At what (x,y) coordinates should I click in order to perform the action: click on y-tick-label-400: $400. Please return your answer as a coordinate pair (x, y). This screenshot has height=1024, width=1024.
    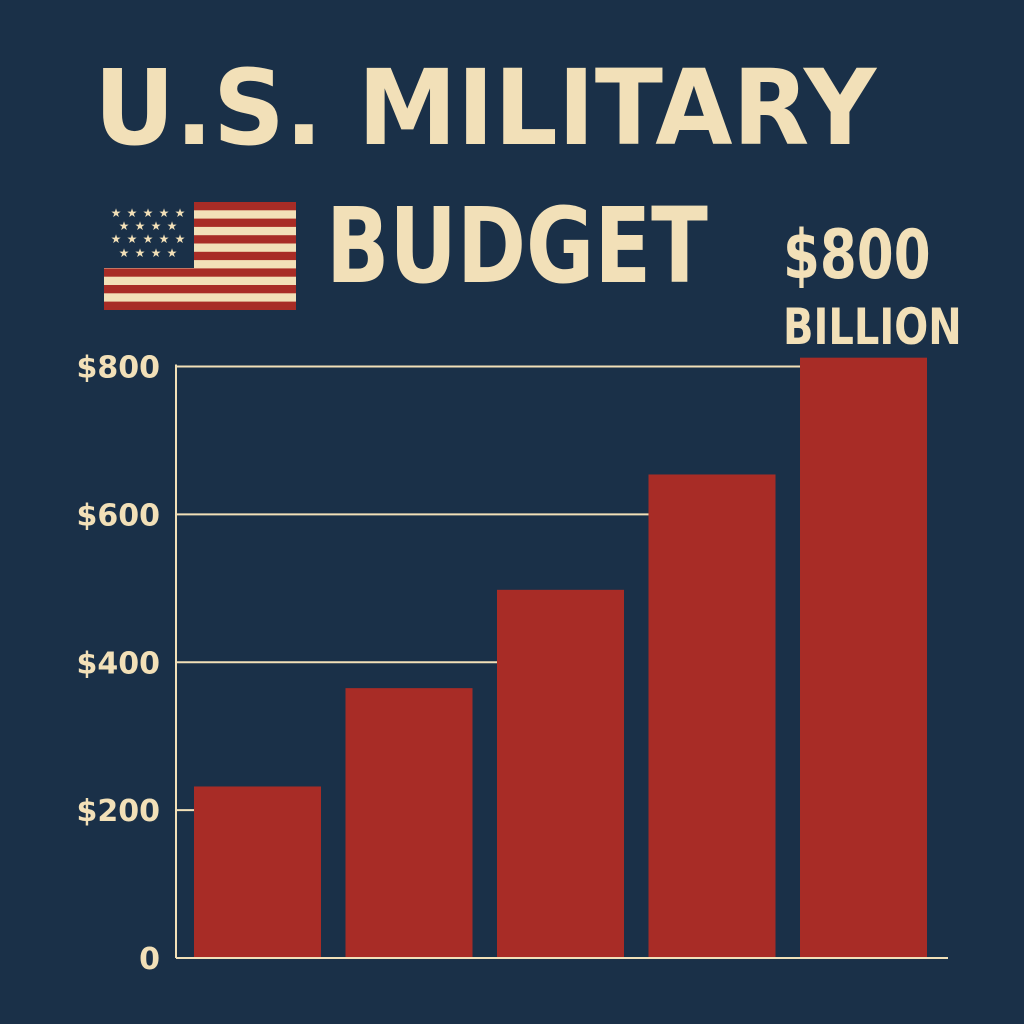
    Looking at the image, I should click on (119, 663).